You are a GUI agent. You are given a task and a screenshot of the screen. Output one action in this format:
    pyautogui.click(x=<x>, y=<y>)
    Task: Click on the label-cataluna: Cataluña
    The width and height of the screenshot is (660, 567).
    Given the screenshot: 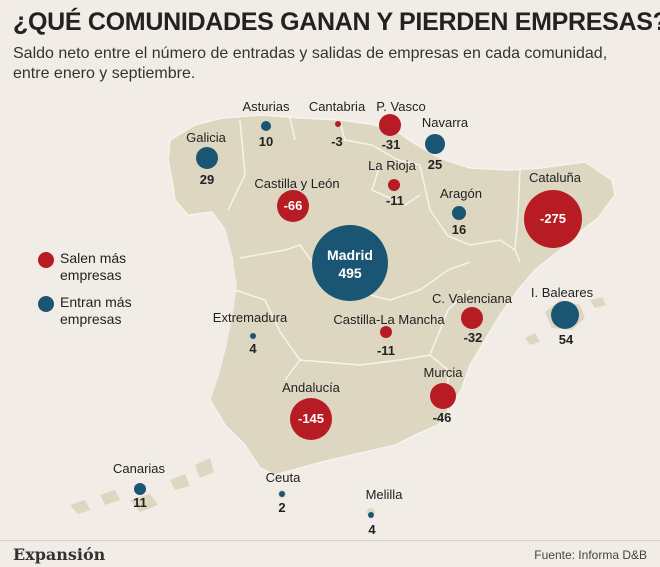 What is the action you would take?
    pyautogui.click(x=555, y=177)
    